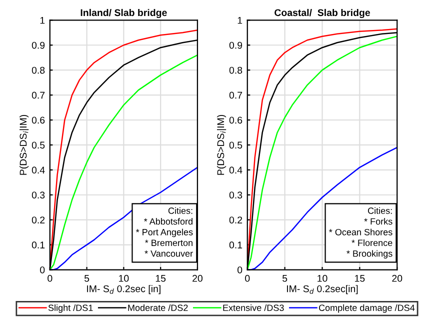  What do you see at coordinates (158, 307) in the screenshot?
I see `legend-label: Moderate /DS2` at bounding box center [158, 307].